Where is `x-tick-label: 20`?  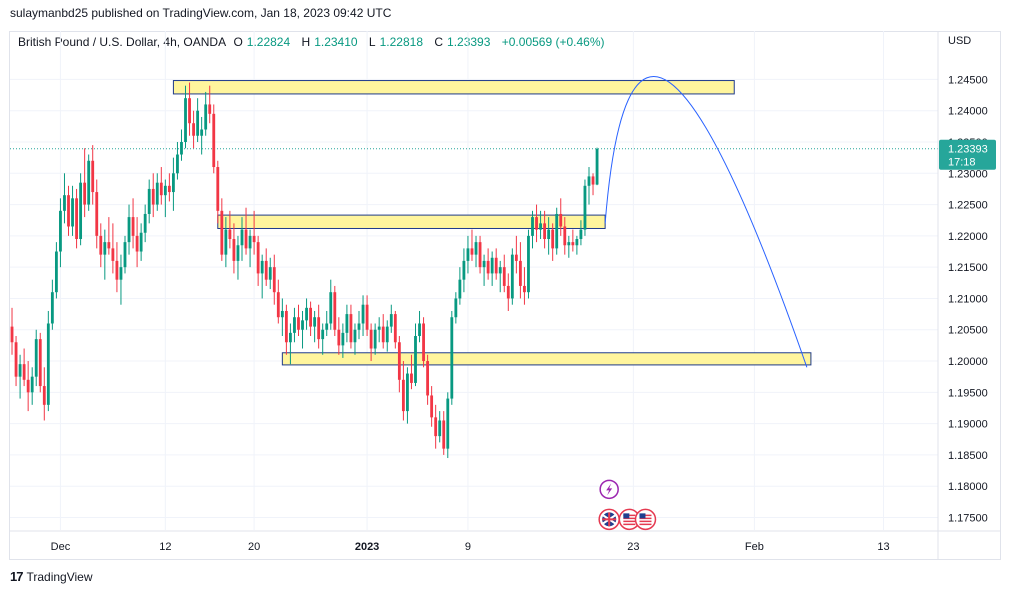
x-tick-label: 20 is located at coordinates (254, 547).